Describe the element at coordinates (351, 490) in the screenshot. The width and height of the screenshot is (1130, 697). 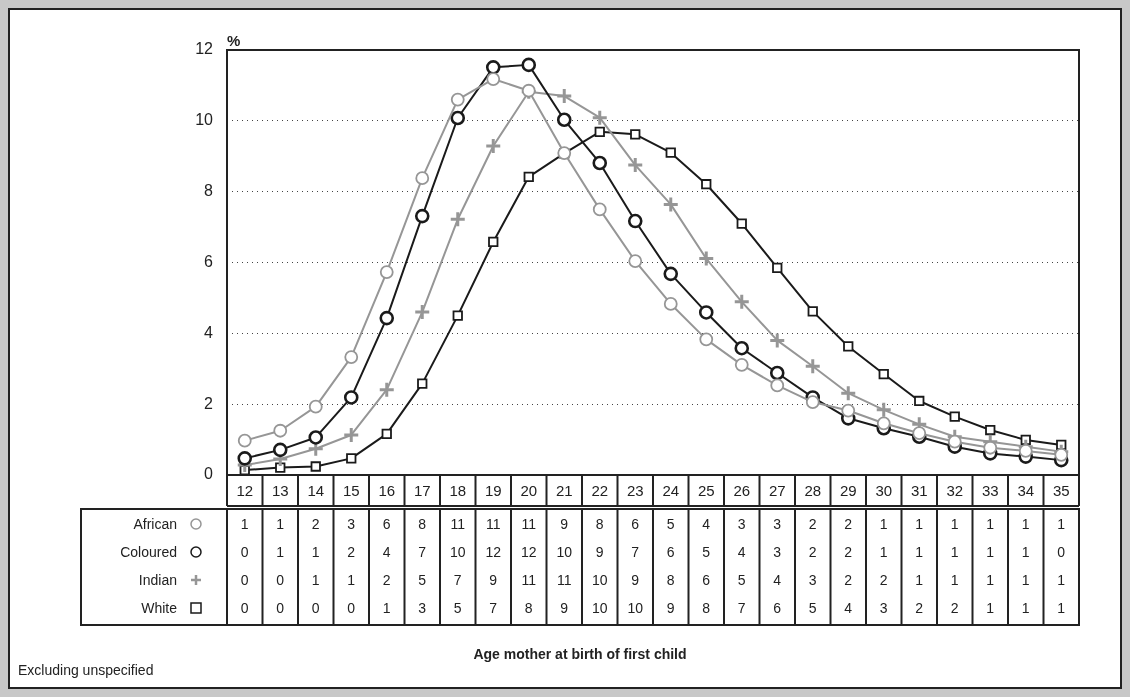
I see `x-tick-label: 15` at that location.